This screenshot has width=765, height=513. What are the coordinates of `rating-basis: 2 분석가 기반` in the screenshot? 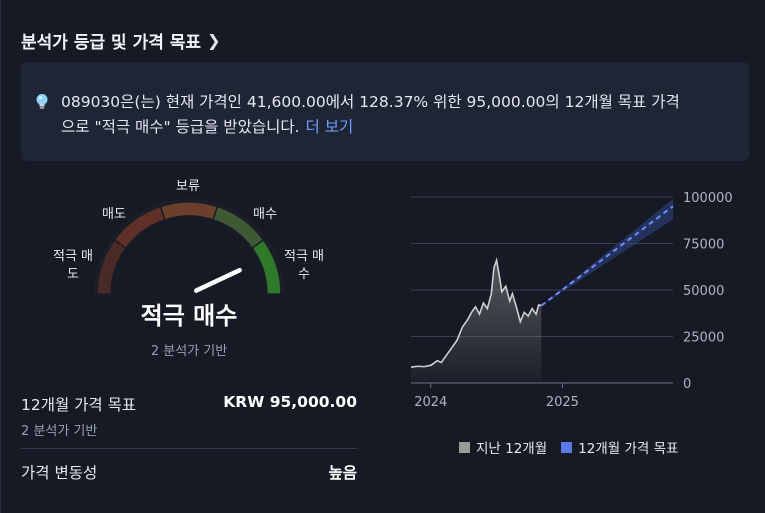 It's located at (189, 351).